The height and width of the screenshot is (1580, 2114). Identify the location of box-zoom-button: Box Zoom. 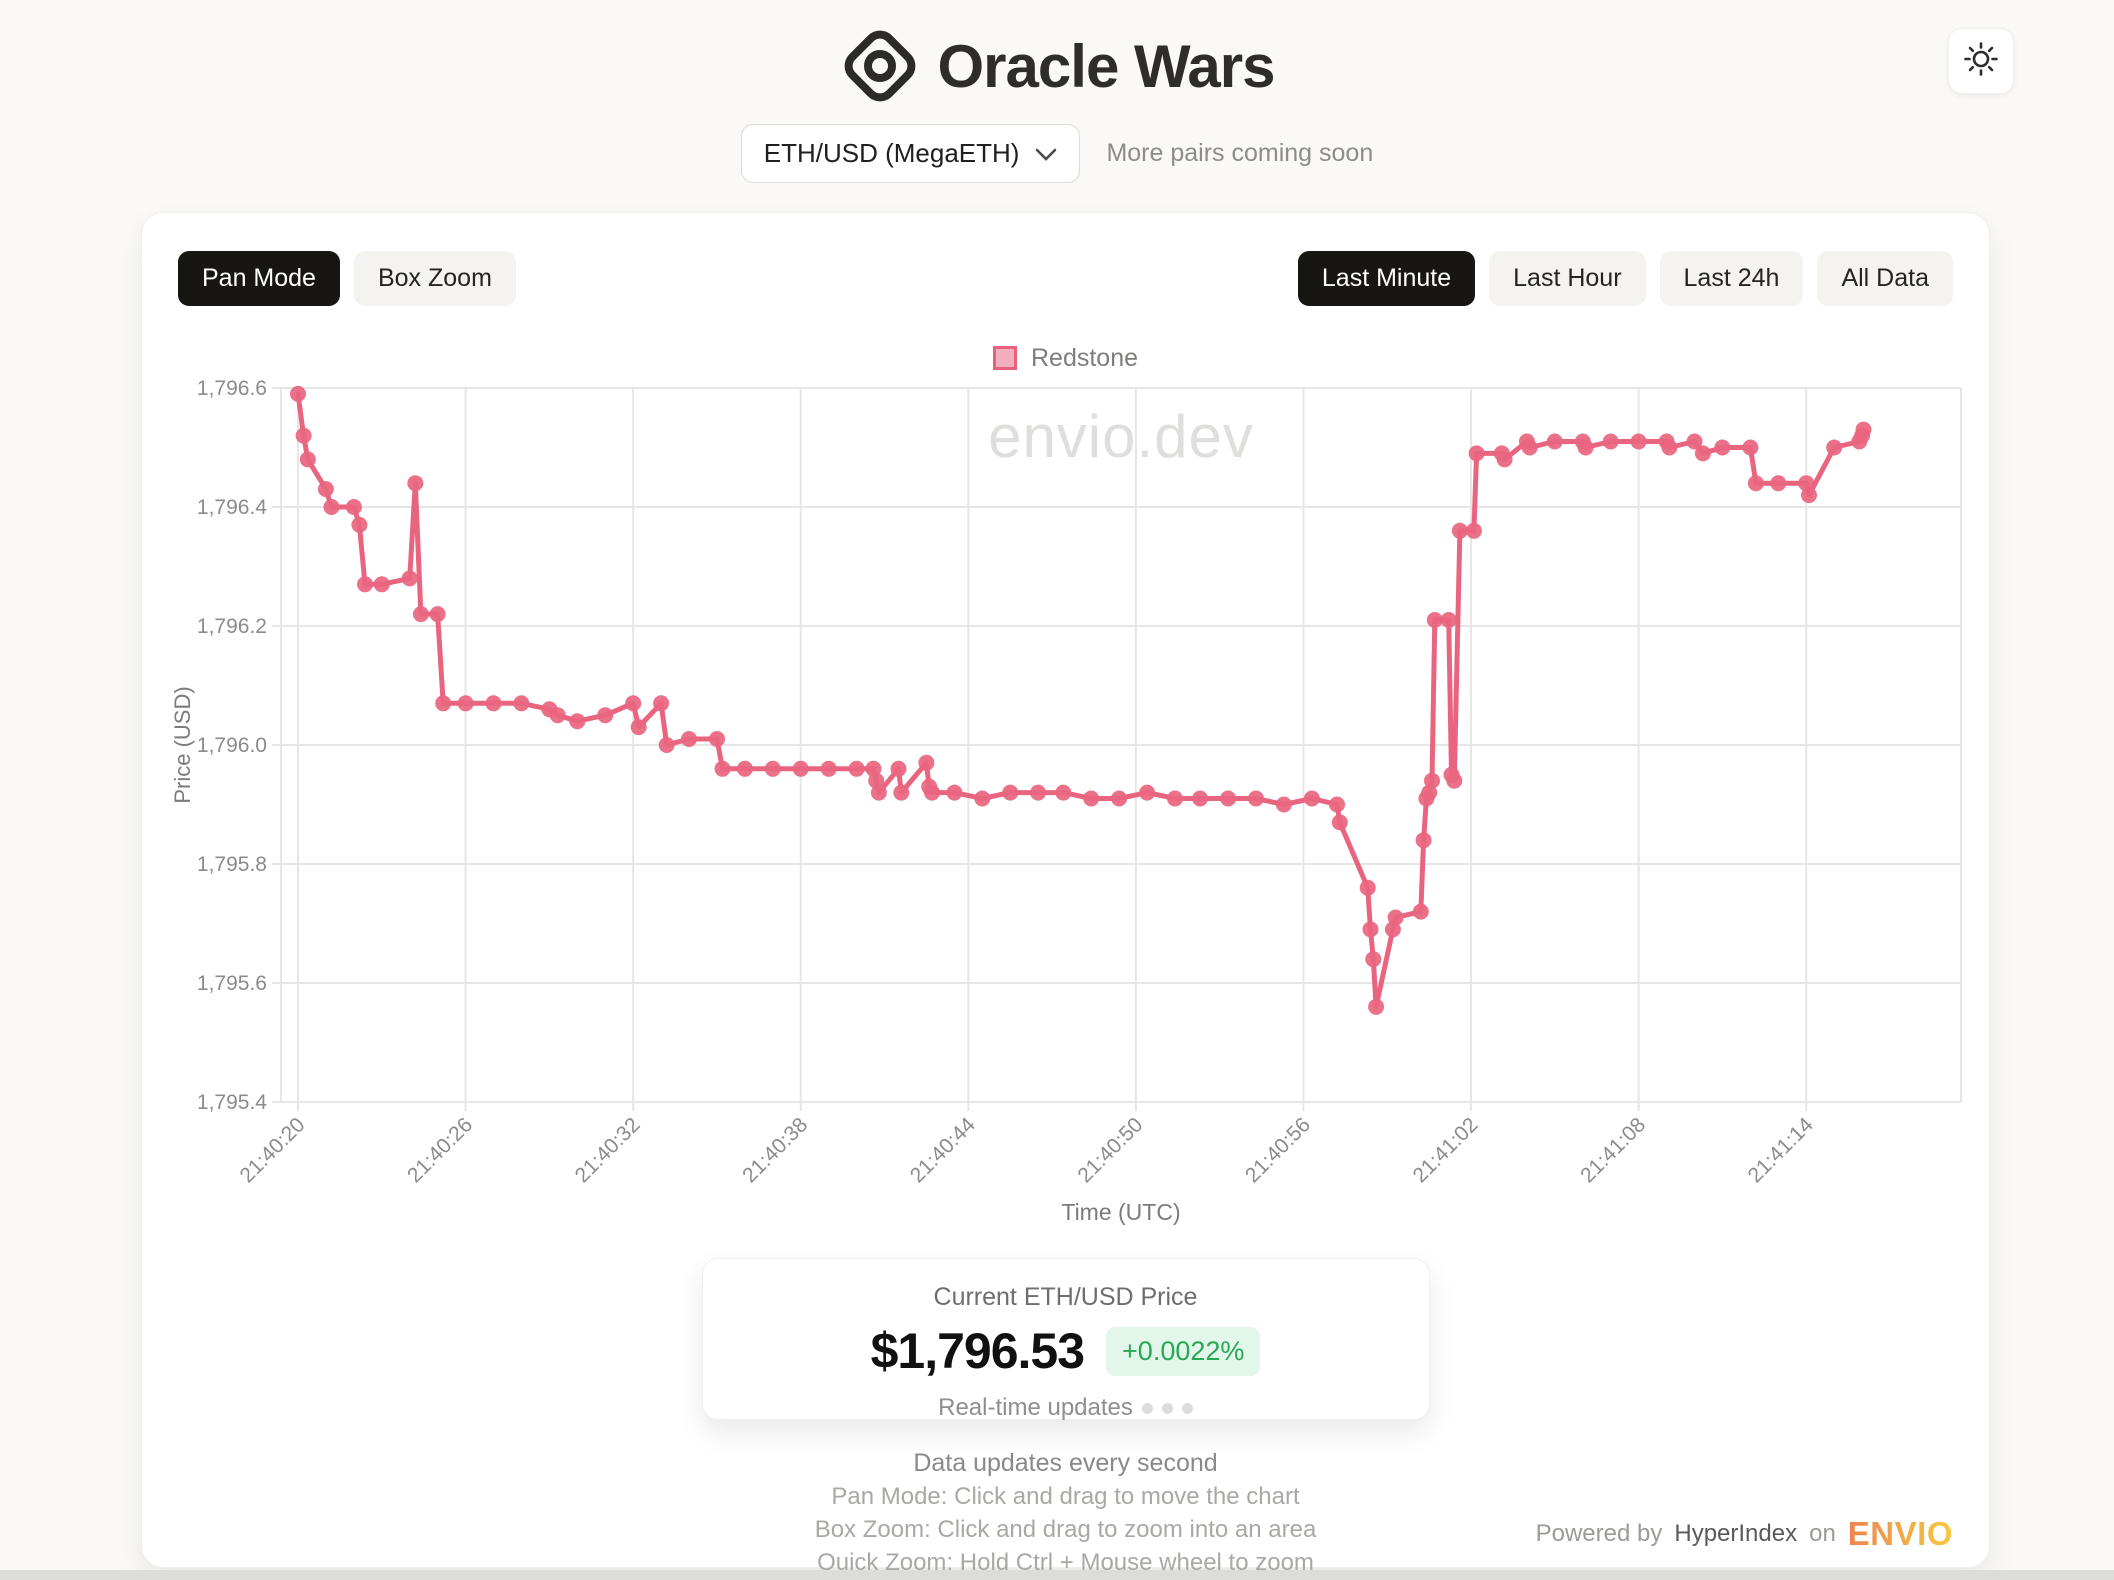
(434, 278).